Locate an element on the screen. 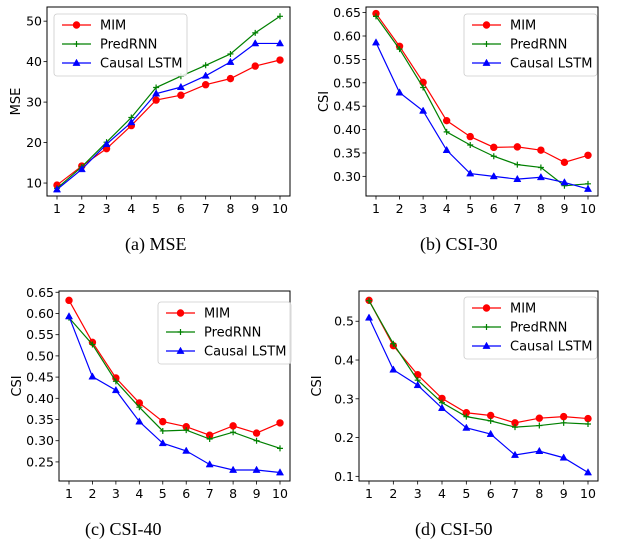 The height and width of the screenshot is (552, 618). figure-caption: (c) CSI-40 is located at coordinates (123, 529).